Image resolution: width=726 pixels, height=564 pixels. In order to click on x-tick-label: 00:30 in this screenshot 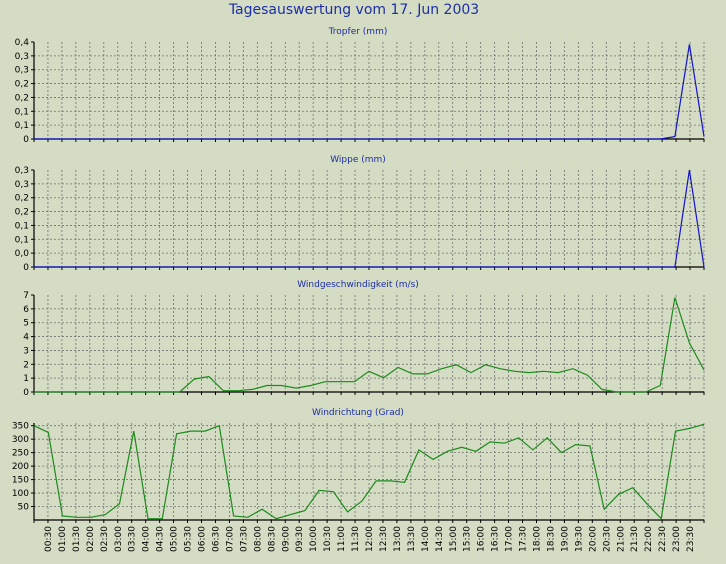, I will do `click(49, 539)`.